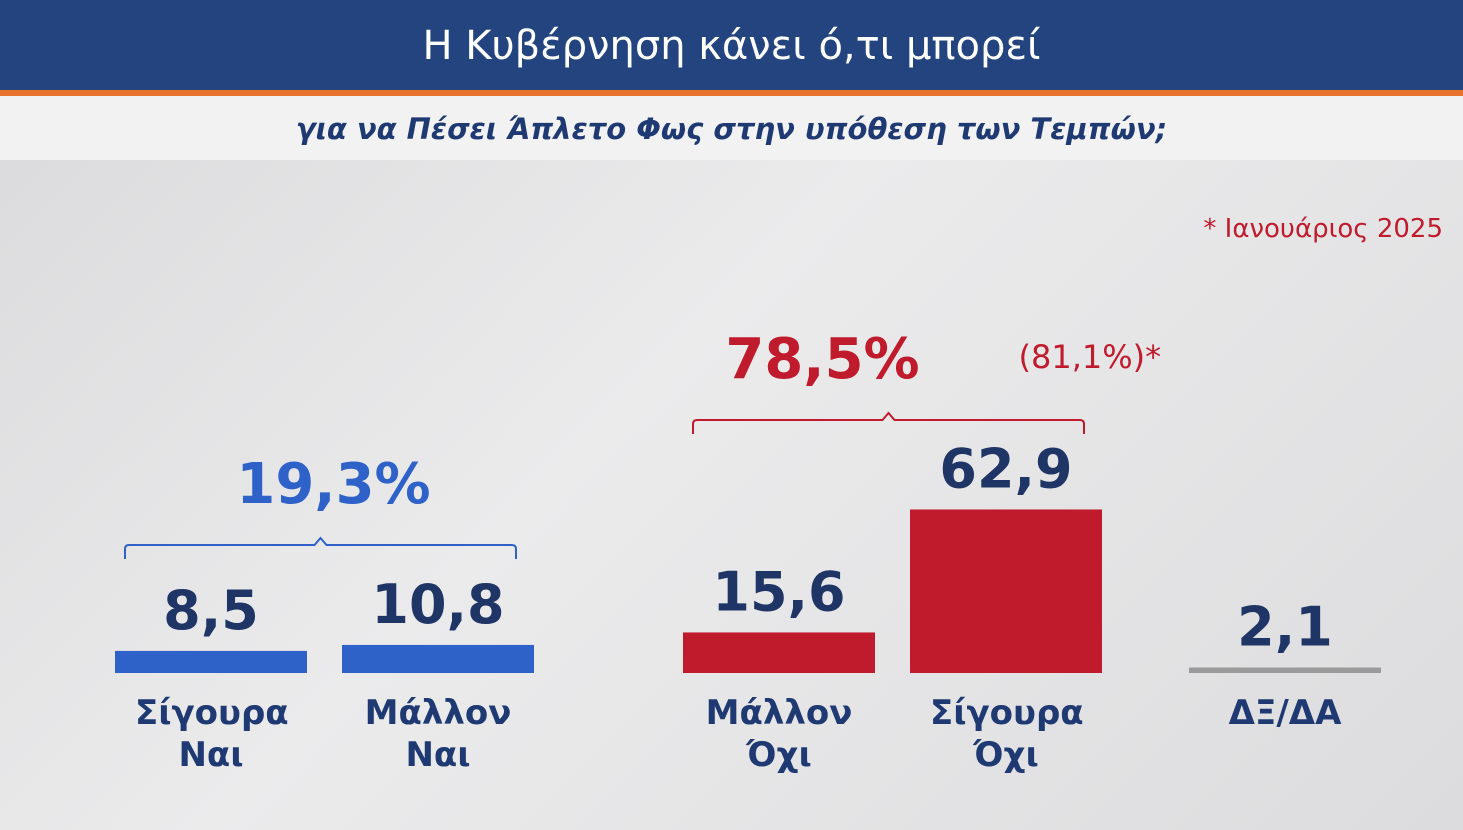  Describe the element at coordinates (212, 734) in the screenshot. I see `category-label: Σίγουρα Ναι` at that location.